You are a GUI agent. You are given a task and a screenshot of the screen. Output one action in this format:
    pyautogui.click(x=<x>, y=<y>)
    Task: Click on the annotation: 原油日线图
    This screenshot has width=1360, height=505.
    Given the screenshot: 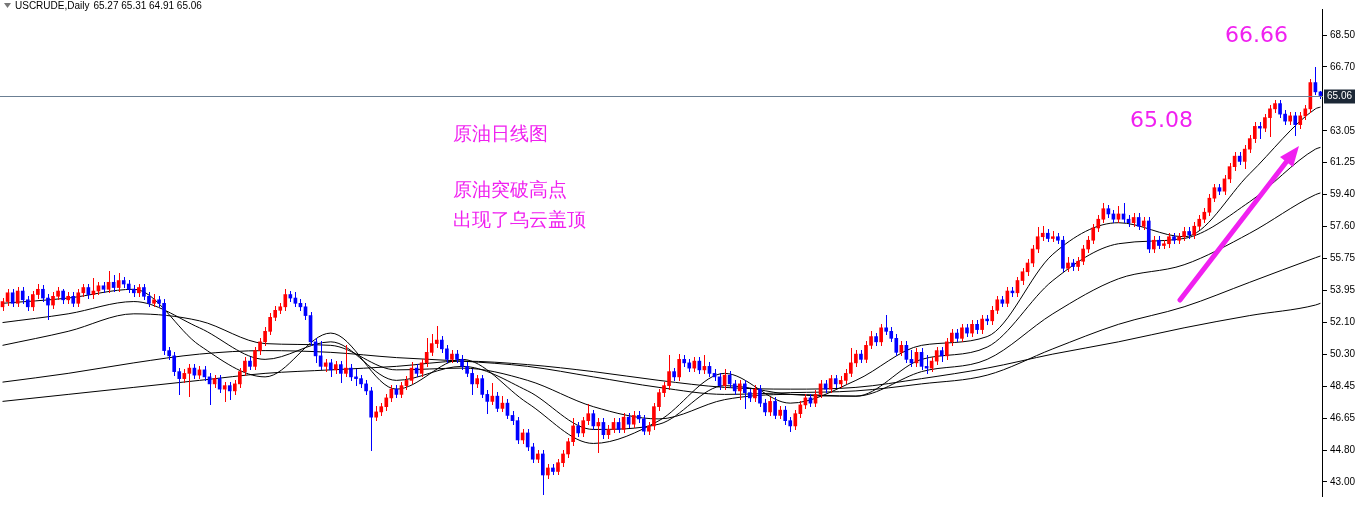 What is the action you would take?
    pyautogui.click(x=500, y=133)
    